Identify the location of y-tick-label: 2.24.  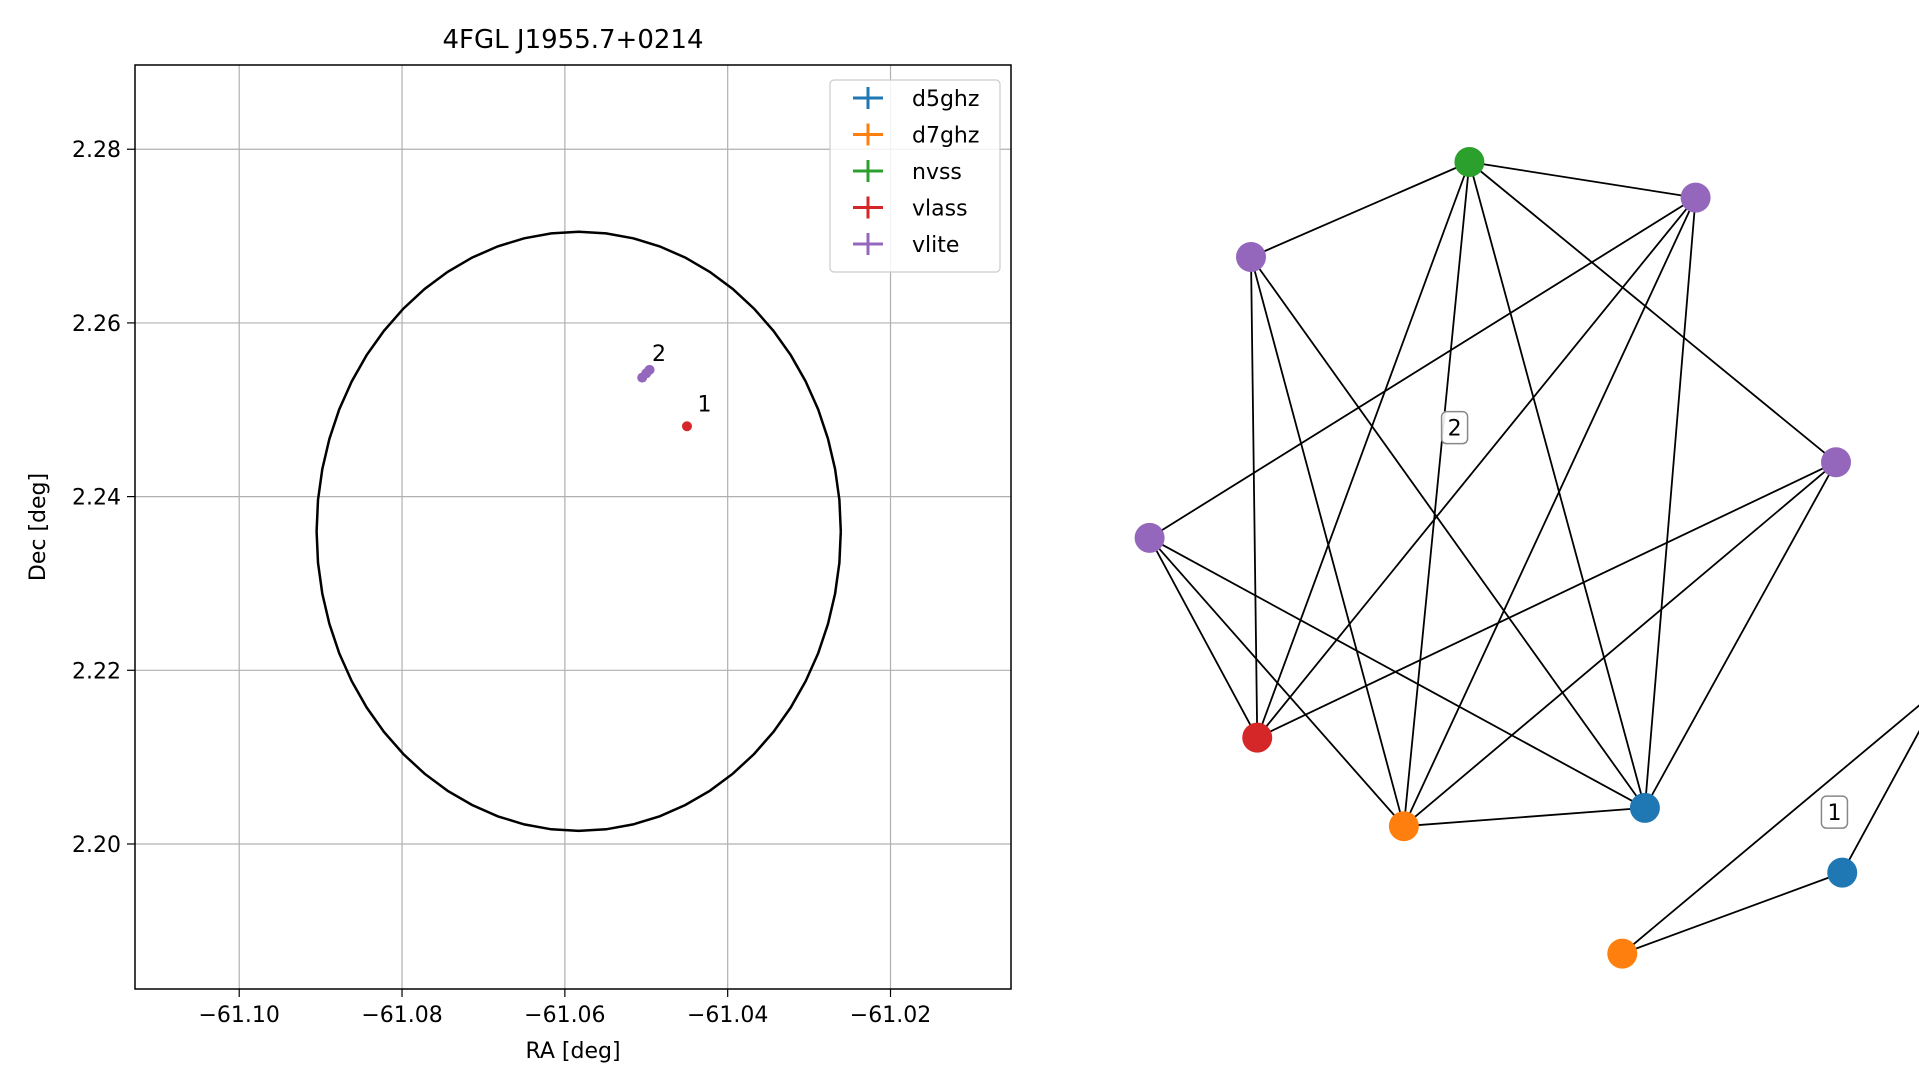
(96, 498).